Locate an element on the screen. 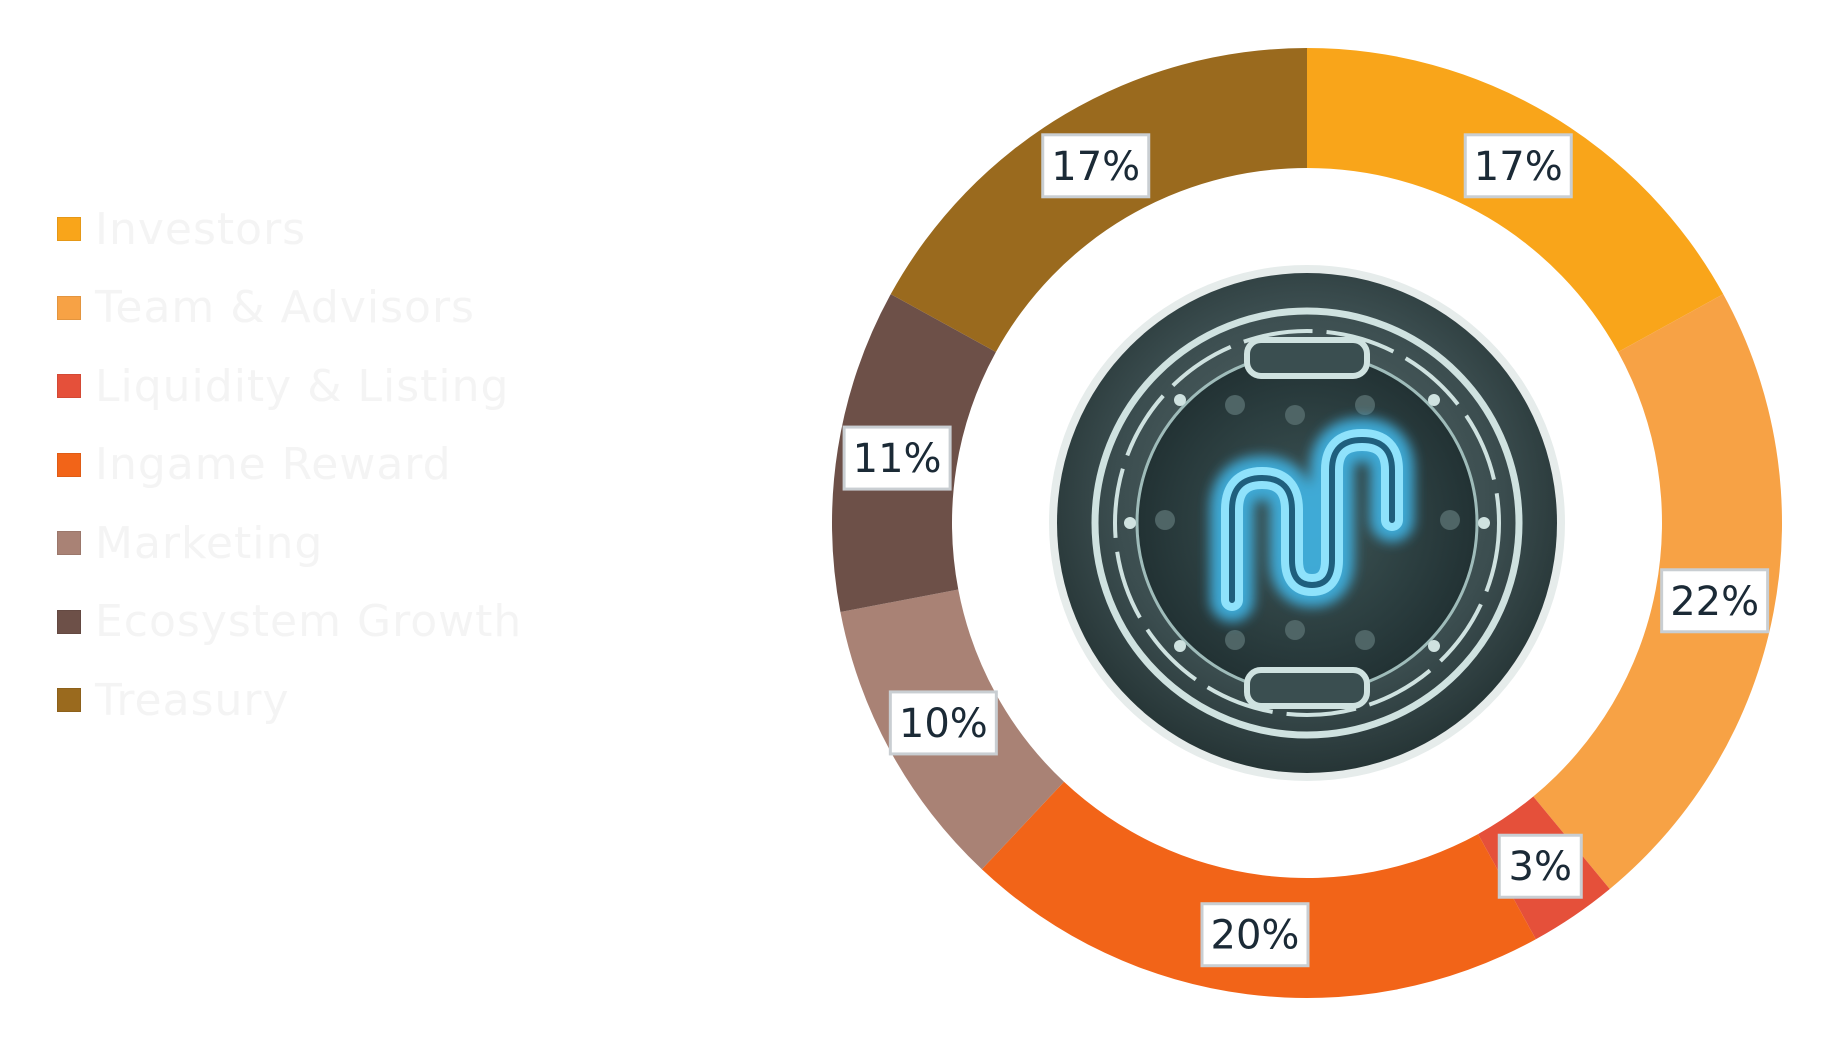 This screenshot has width=1828, height=1053. legend-label-team-advisors: Team & Advisors is located at coordinates (285, 308).